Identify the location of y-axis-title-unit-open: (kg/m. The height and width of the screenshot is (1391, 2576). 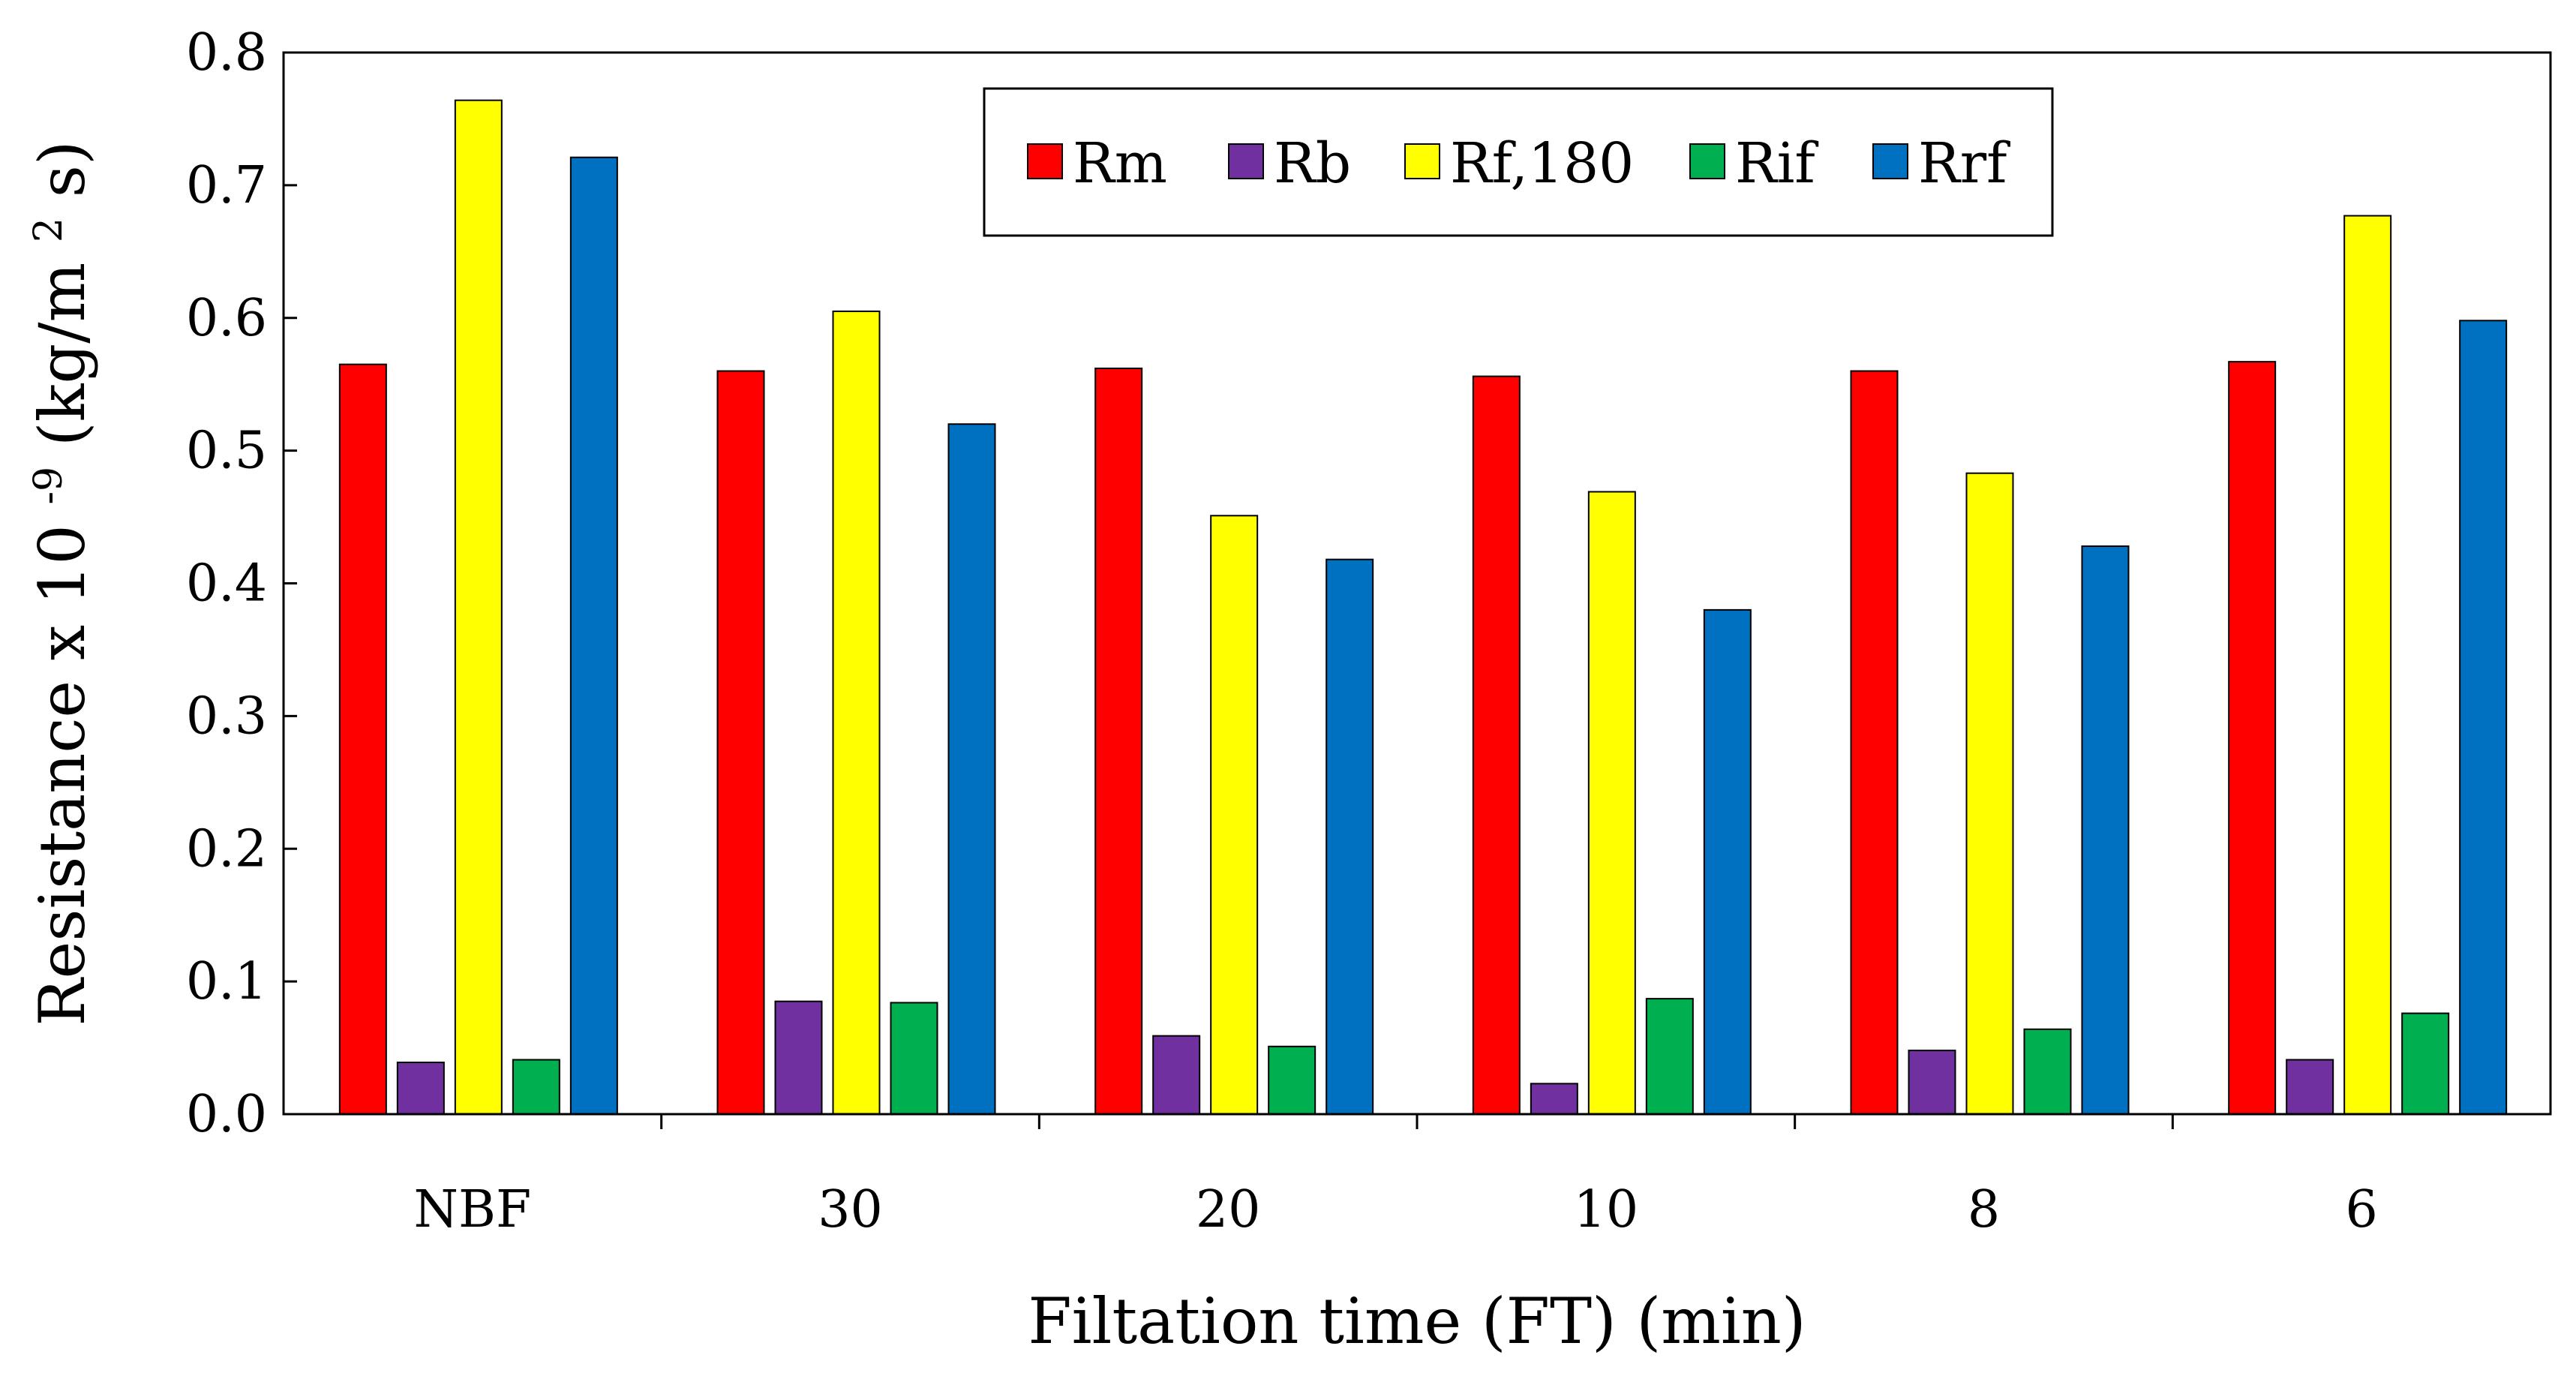
(62, 354).